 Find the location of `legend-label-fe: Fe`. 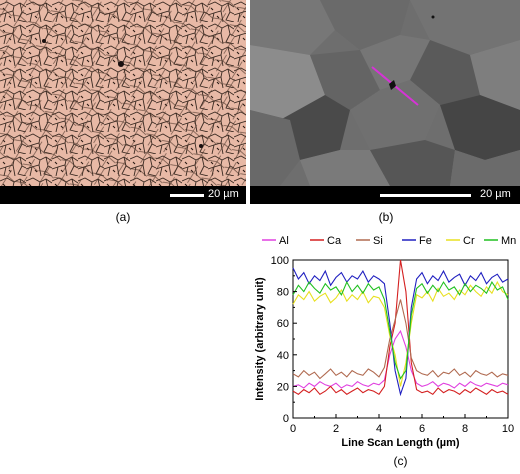

legend-label-fe: Fe is located at coordinates (425, 241).